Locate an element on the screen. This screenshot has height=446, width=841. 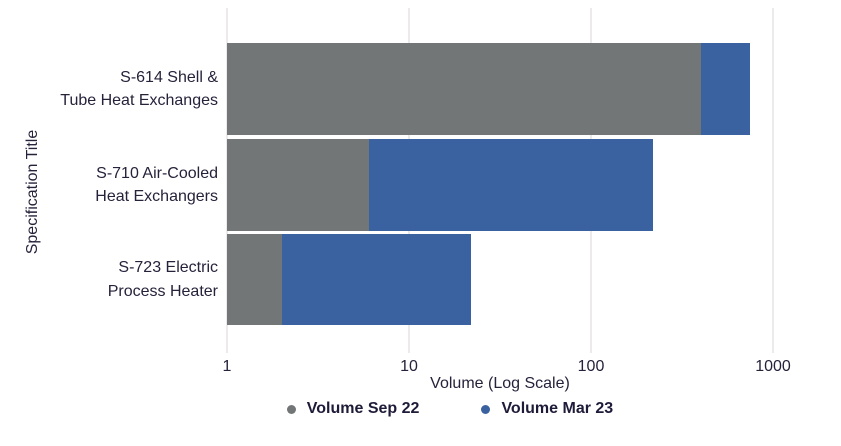
legend-label-sep22: Volume Sep 22 is located at coordinates (363, 408).